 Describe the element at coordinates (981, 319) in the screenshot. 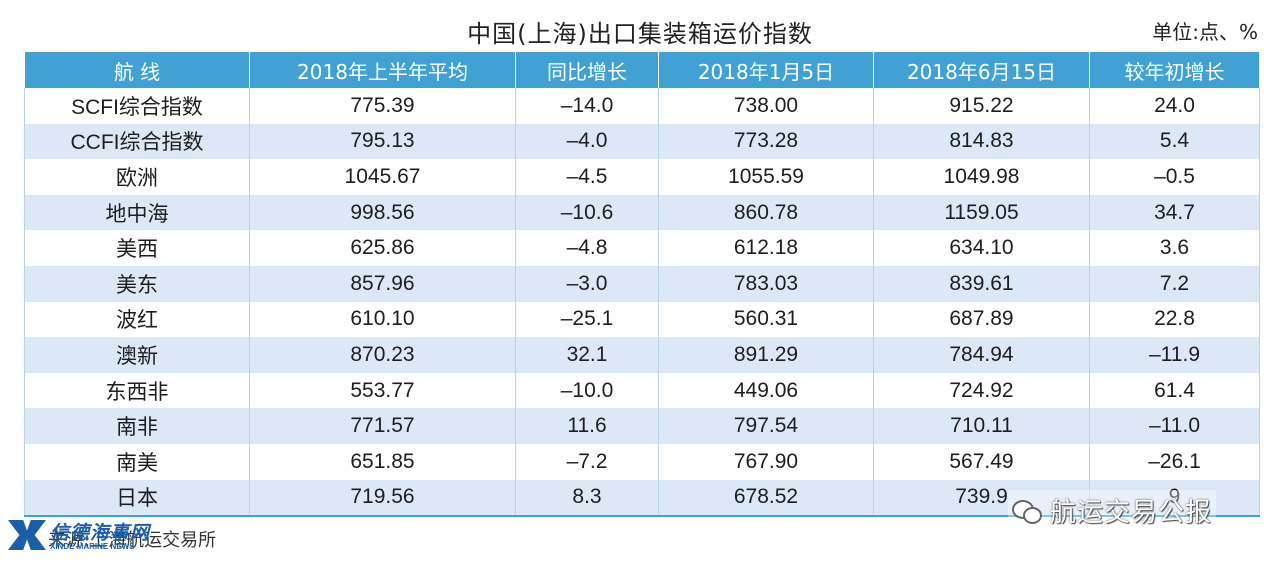

I see `value-cell: 687.89` at that location.